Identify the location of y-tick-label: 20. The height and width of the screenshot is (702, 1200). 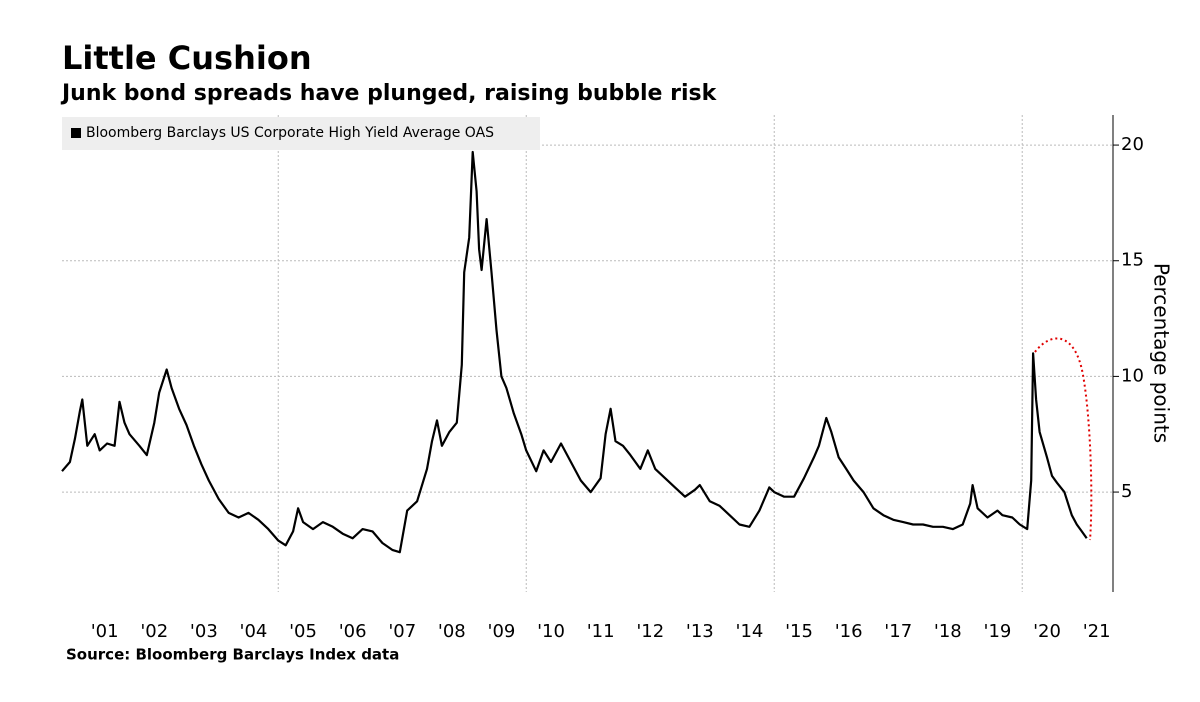
(1132, 144).